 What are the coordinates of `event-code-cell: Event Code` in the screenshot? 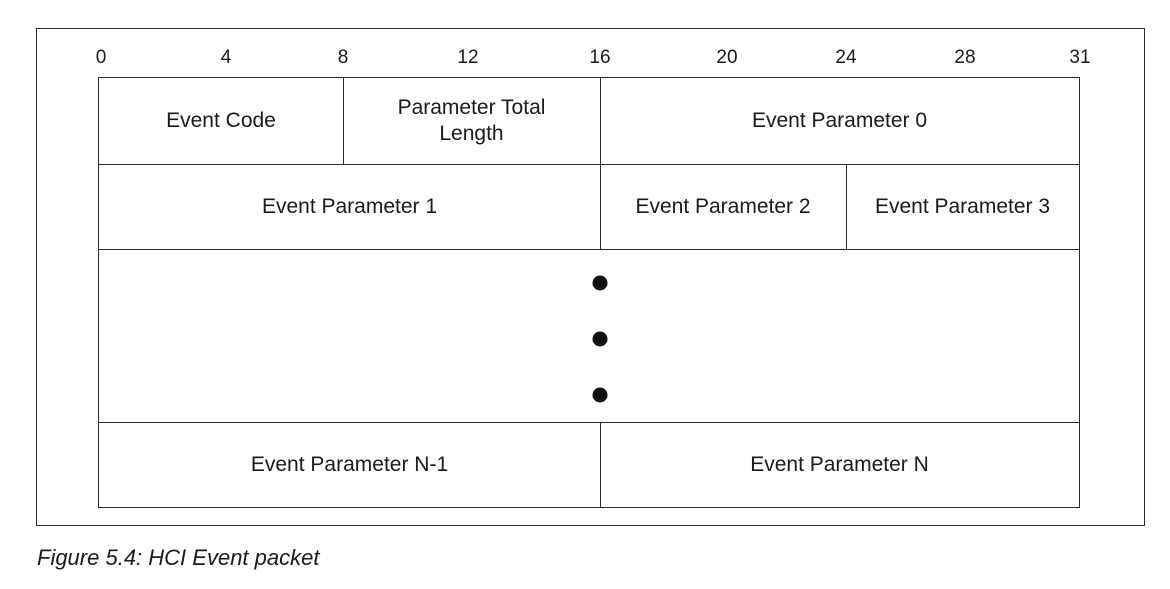 It's located at (221, 121).